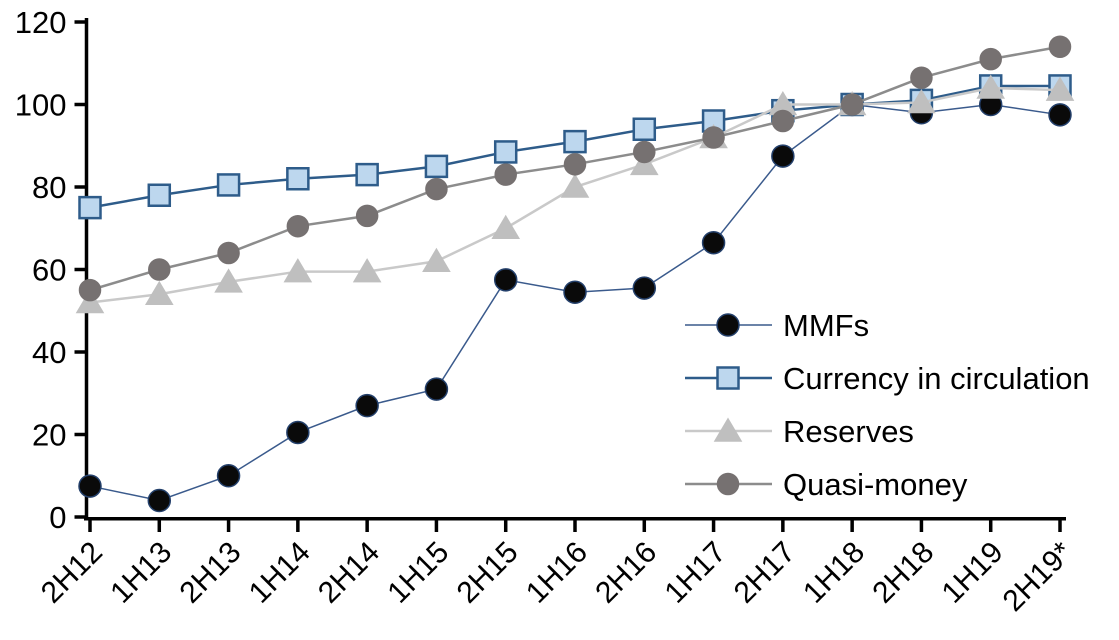 The image size is (1119, 640). I want to click on x-tick-label: 2H18, so click(903, 573).